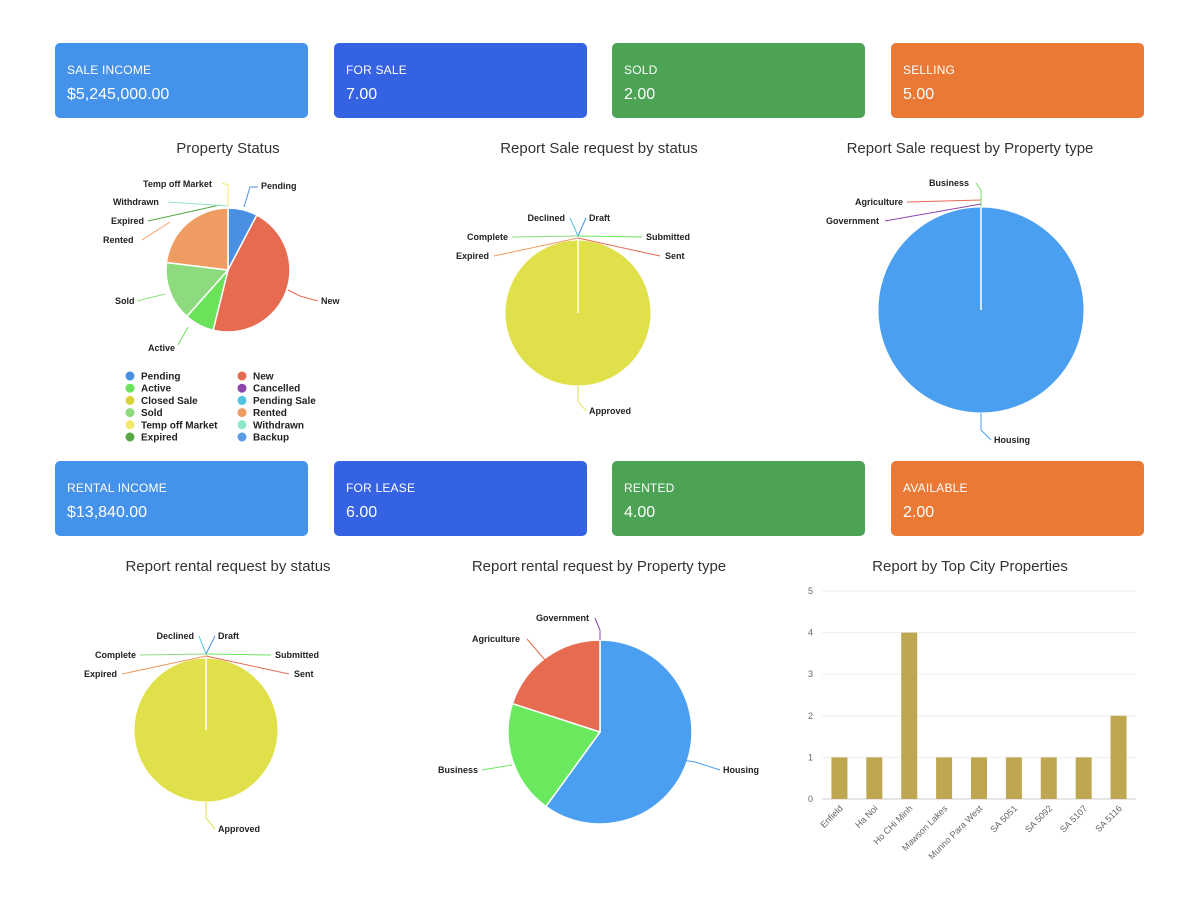 The height and width of the screenshot is (905, 1200). Describe the element at coordinates (251, 273) in the screenshot. I see `pie-slice-new` at that location.